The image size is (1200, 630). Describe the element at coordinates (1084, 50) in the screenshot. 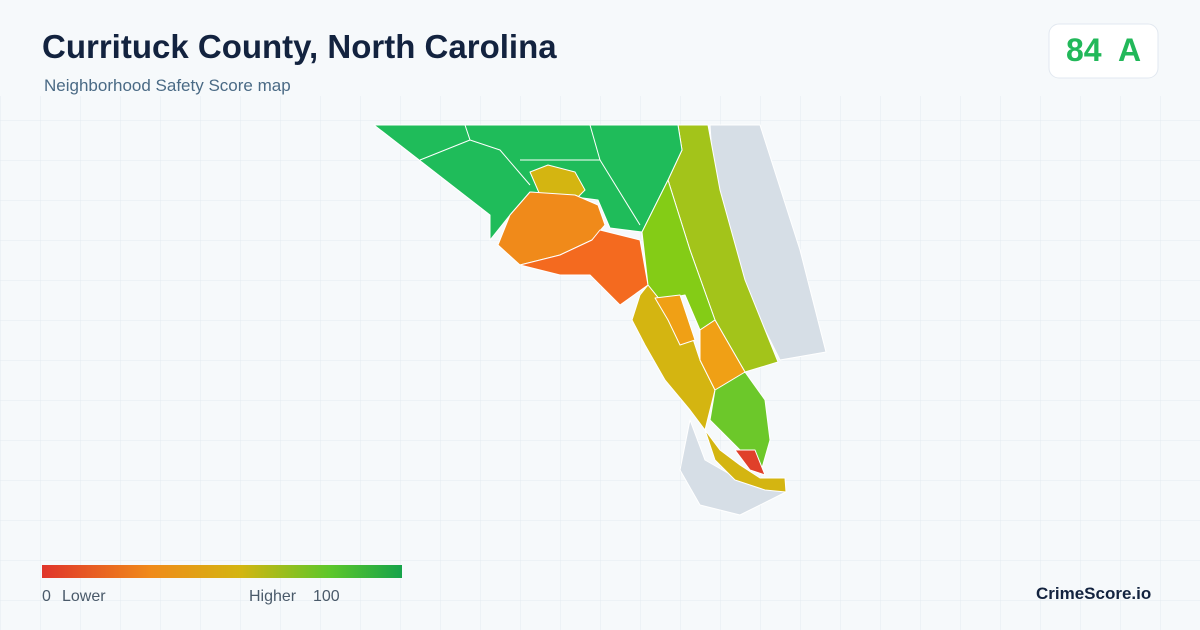

I see `score: 84` at that location.